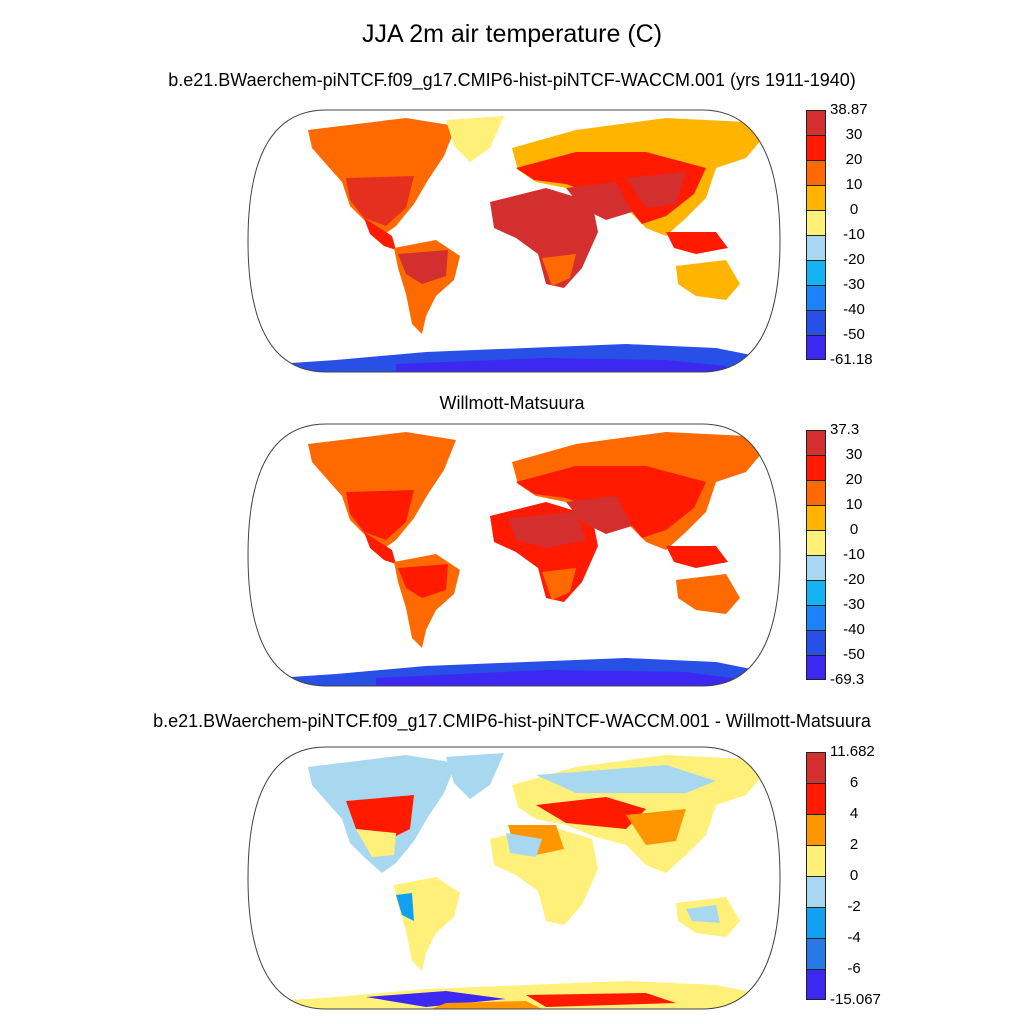 Image resolution: width=1024 pixels, height=1024 pixels. I want to click on colorbar-label: -4, so click(854, 937).